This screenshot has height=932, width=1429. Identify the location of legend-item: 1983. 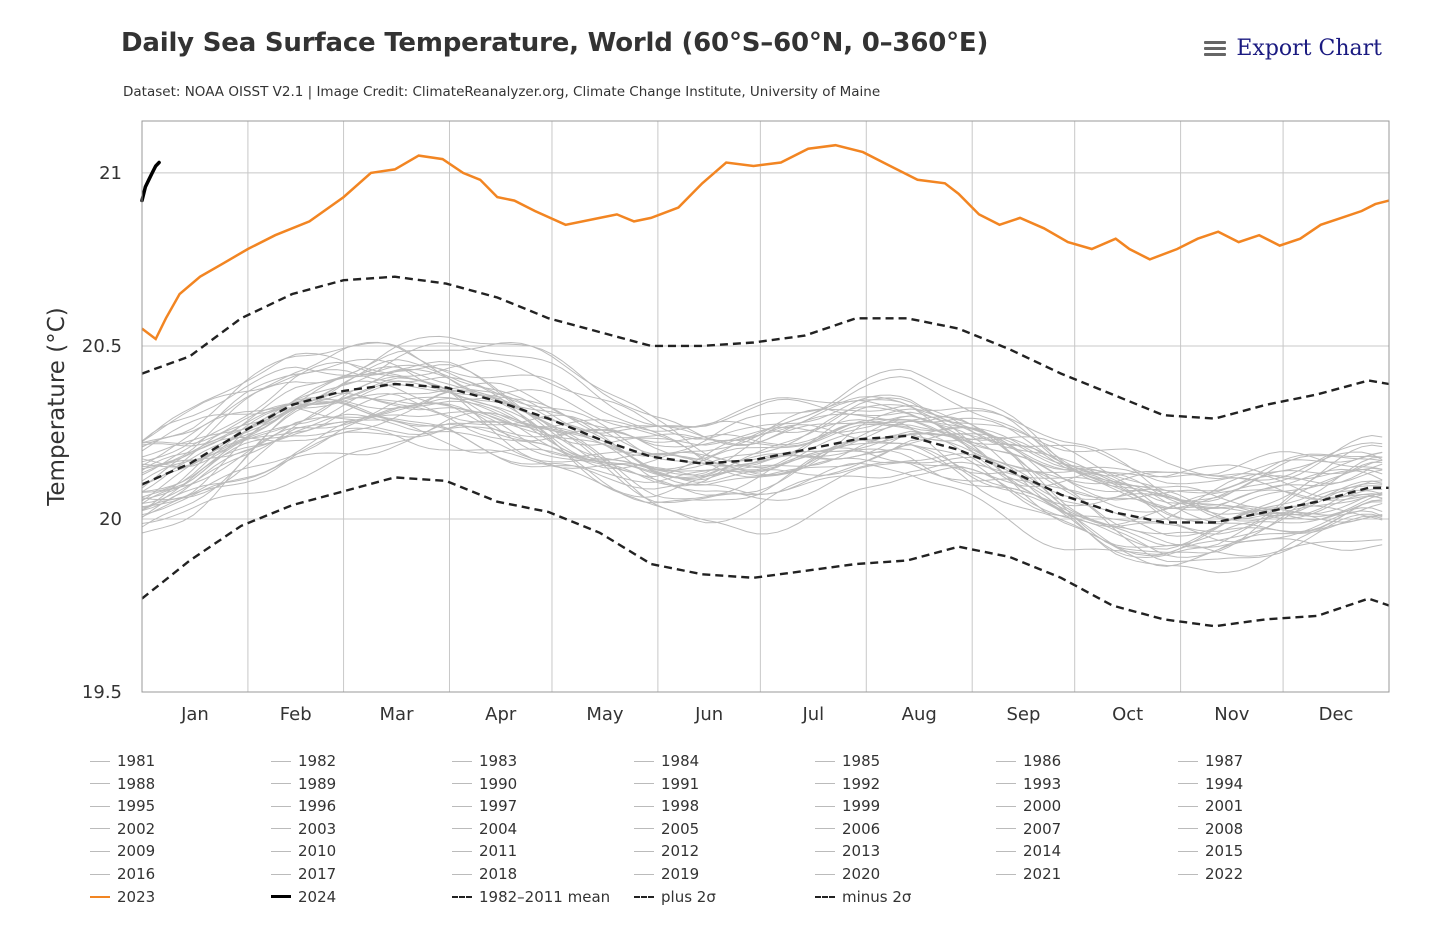
(484, 761).